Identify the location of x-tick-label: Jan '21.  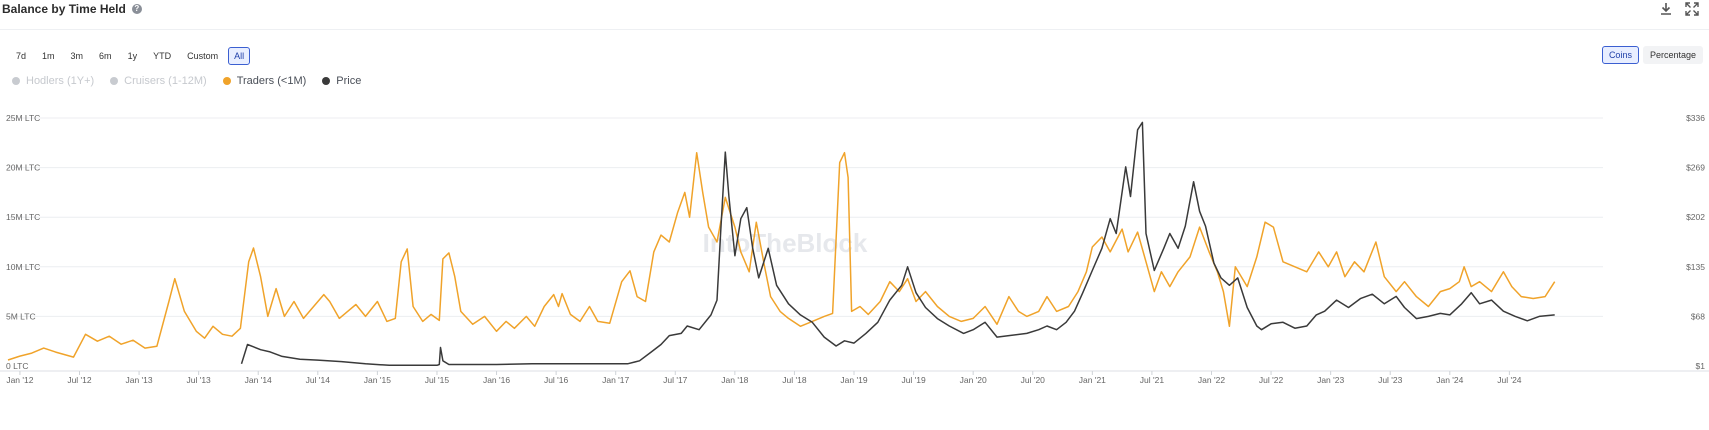
(1092, 380).